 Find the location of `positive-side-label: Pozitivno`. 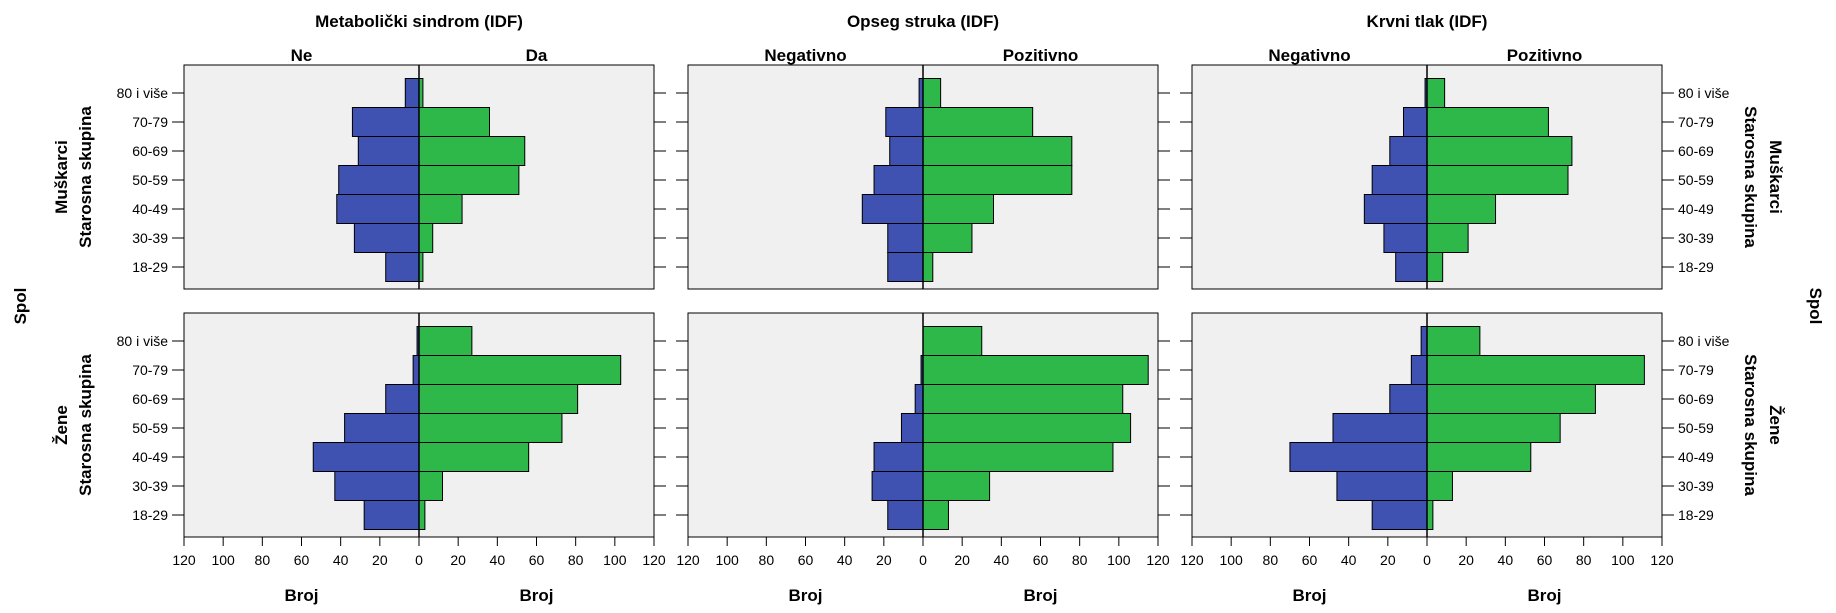

positive-side-label: Pozitivno is located at coordinates (1041, 55).